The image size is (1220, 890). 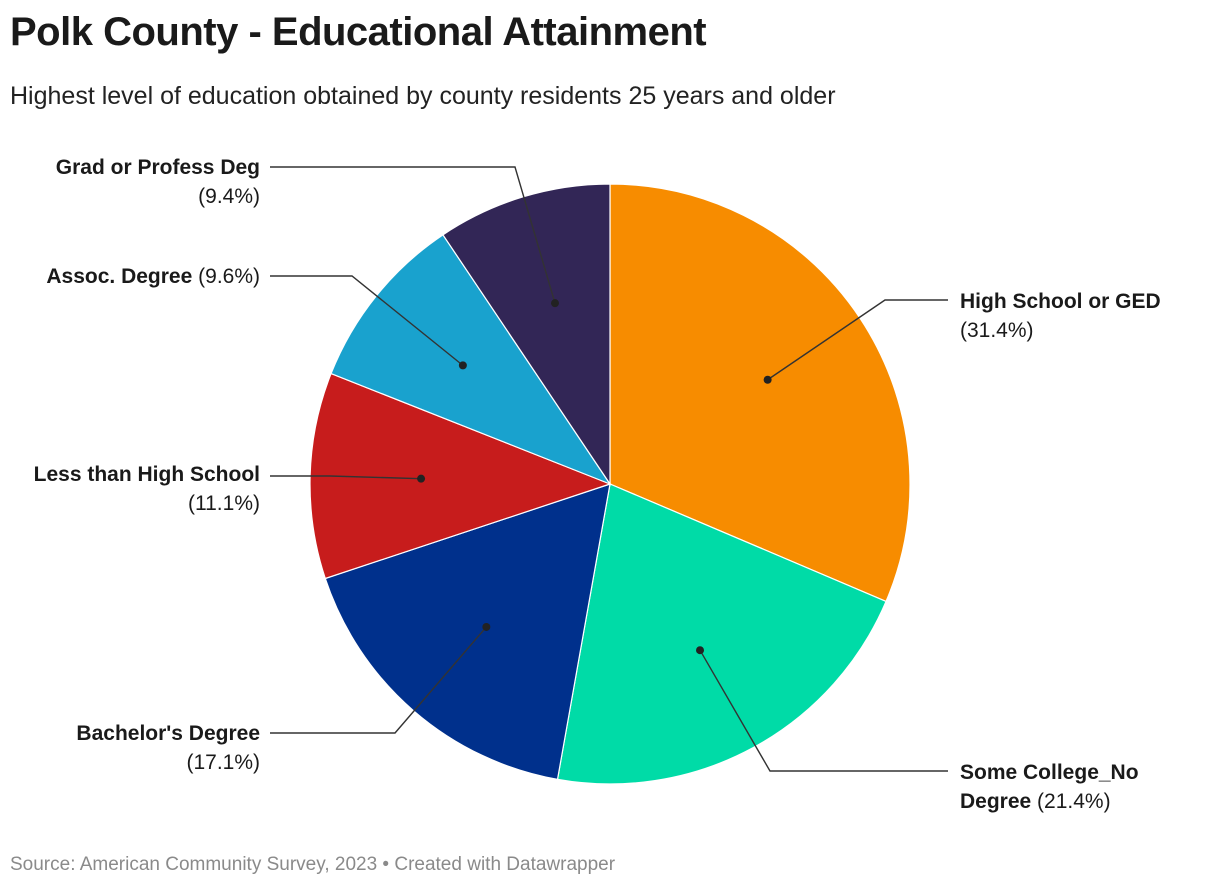 I want to click on leader-line-bachelor-s-degree, so click(x=378, y=680).